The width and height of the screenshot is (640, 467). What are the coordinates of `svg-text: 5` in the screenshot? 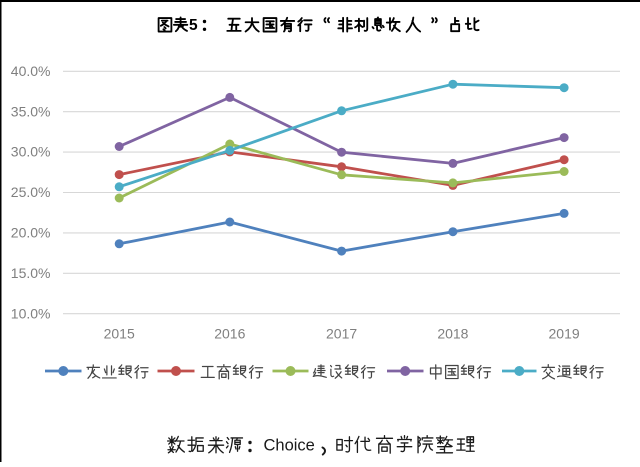 It's located at (193, 25).